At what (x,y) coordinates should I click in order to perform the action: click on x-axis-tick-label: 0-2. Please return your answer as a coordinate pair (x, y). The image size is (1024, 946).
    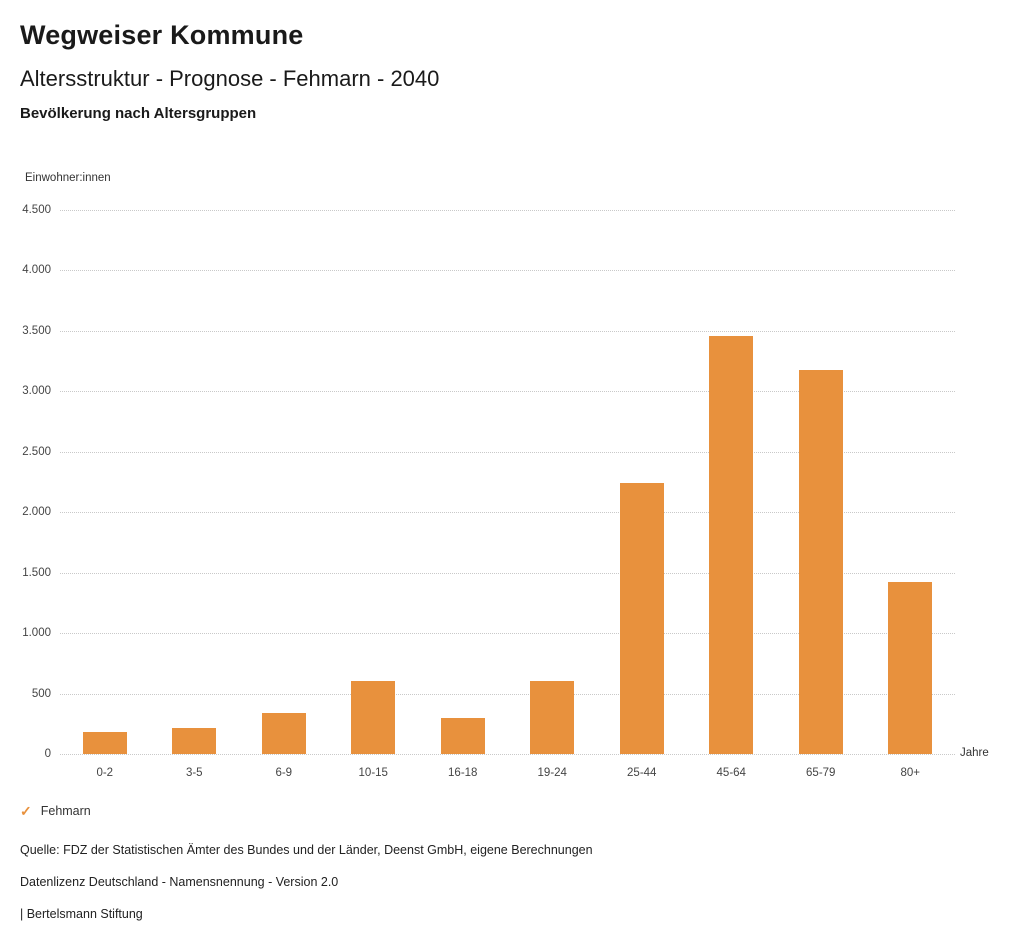
    Looking at the image, I should click on (105, 773).